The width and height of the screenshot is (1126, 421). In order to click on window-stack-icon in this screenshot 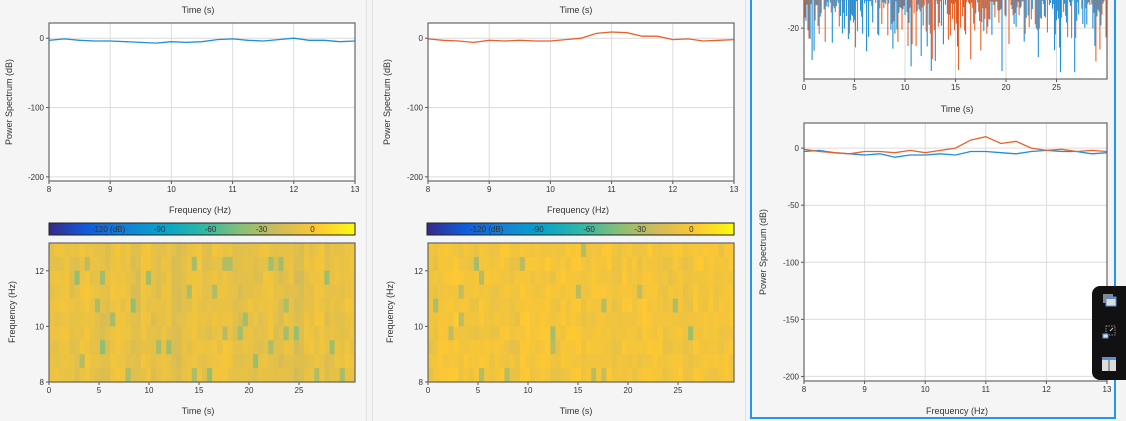, I will do `click(1109, 300)`.